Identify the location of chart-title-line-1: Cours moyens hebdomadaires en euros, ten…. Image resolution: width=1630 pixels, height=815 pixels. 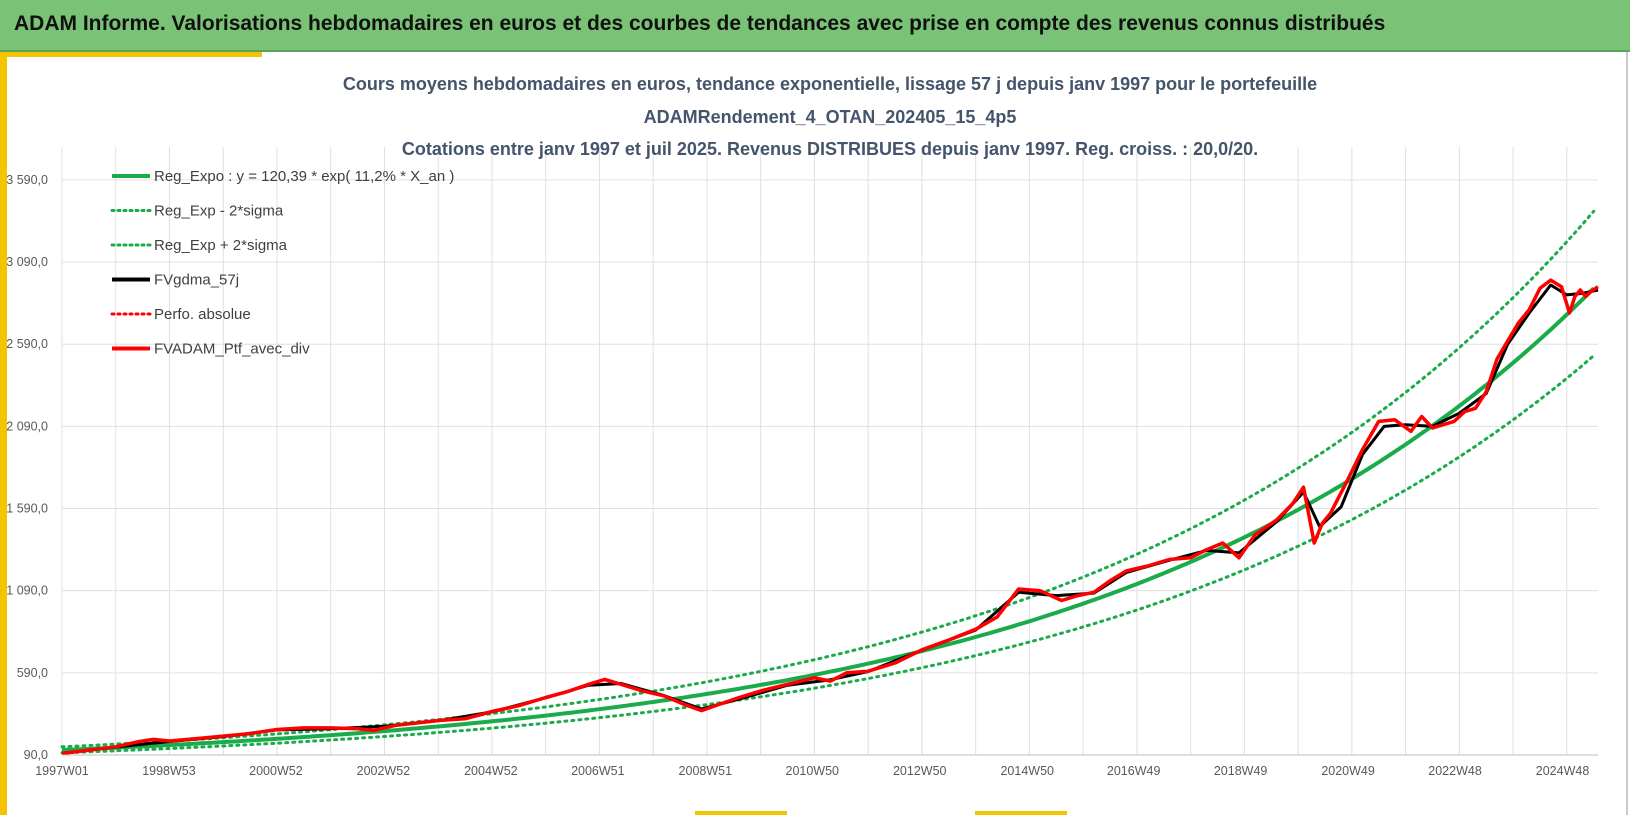
(830, 84).